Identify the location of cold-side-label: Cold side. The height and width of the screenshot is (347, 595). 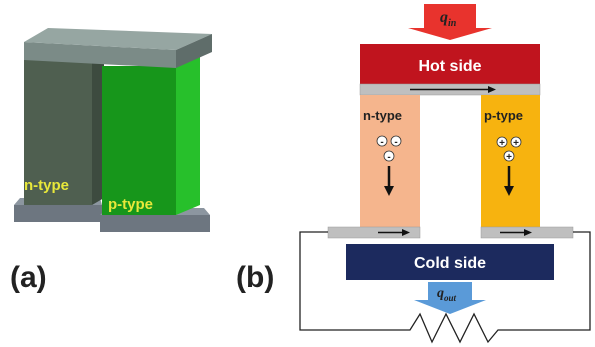
(450, 263).